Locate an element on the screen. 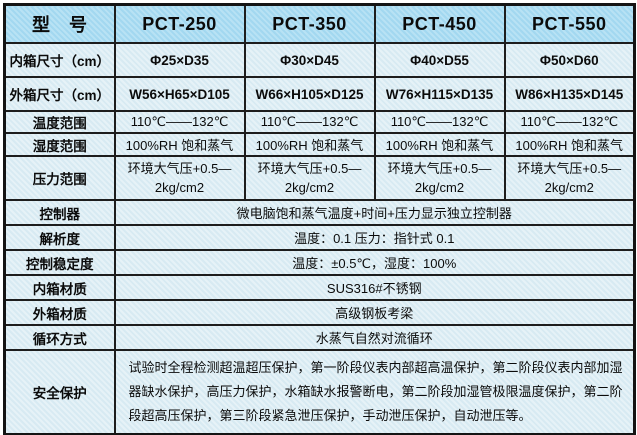 The image size is (637, 435). row-inner-size: 内箱尺寸（cm） Φ25×D35 Φ30×D45 Φ40×D55 Φ50×D60 is located at coordinates (319, 60).